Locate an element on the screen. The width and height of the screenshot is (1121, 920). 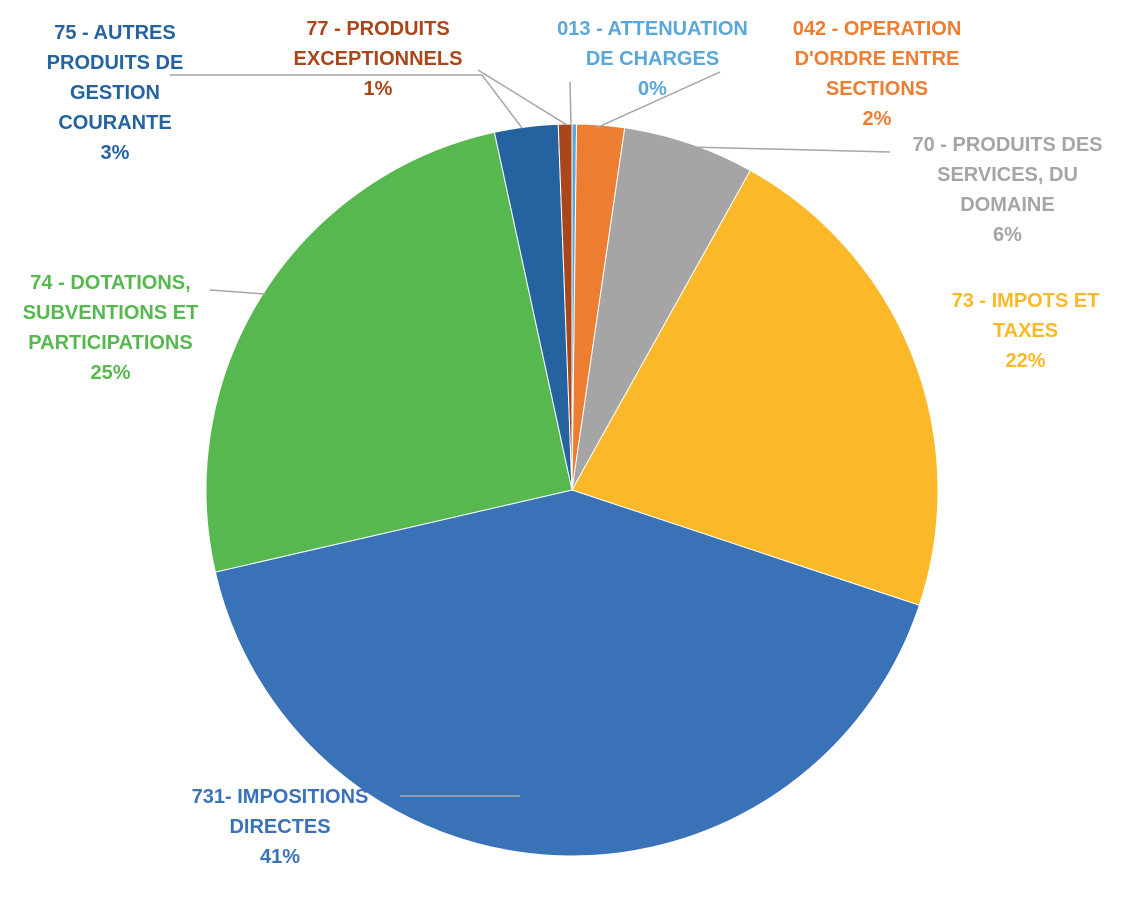
slice-label: 731- IMPOSITIONS DIRECTES 41% is located at coordinates (280, 827).